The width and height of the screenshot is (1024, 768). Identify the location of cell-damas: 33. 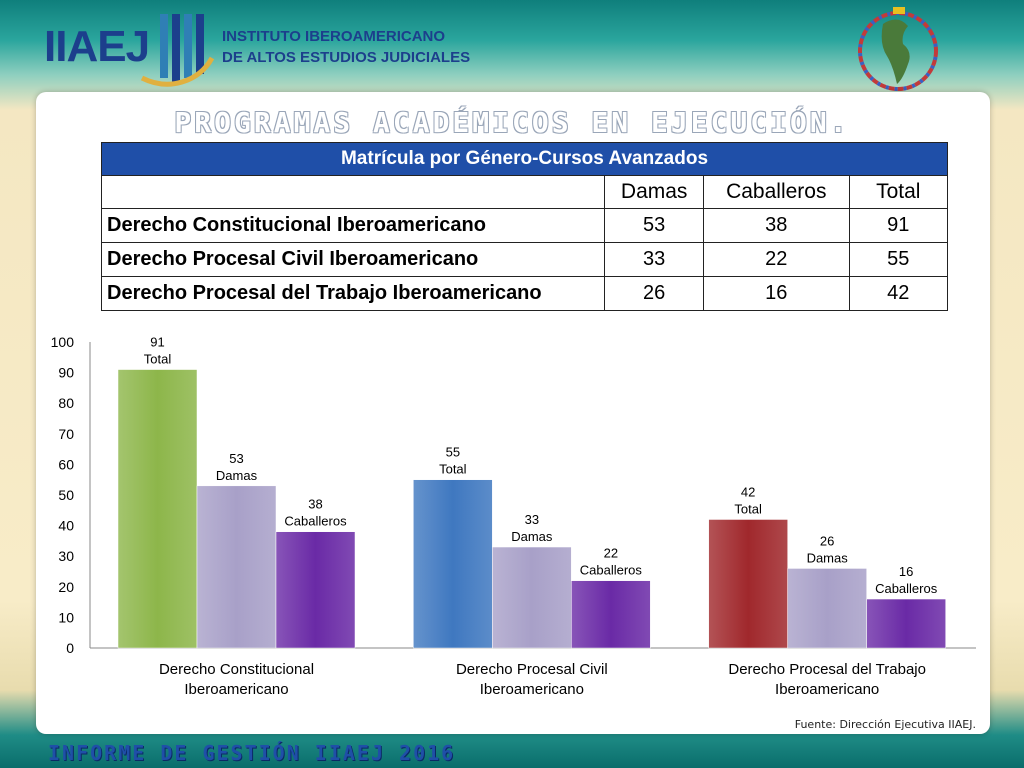
(654, 259).